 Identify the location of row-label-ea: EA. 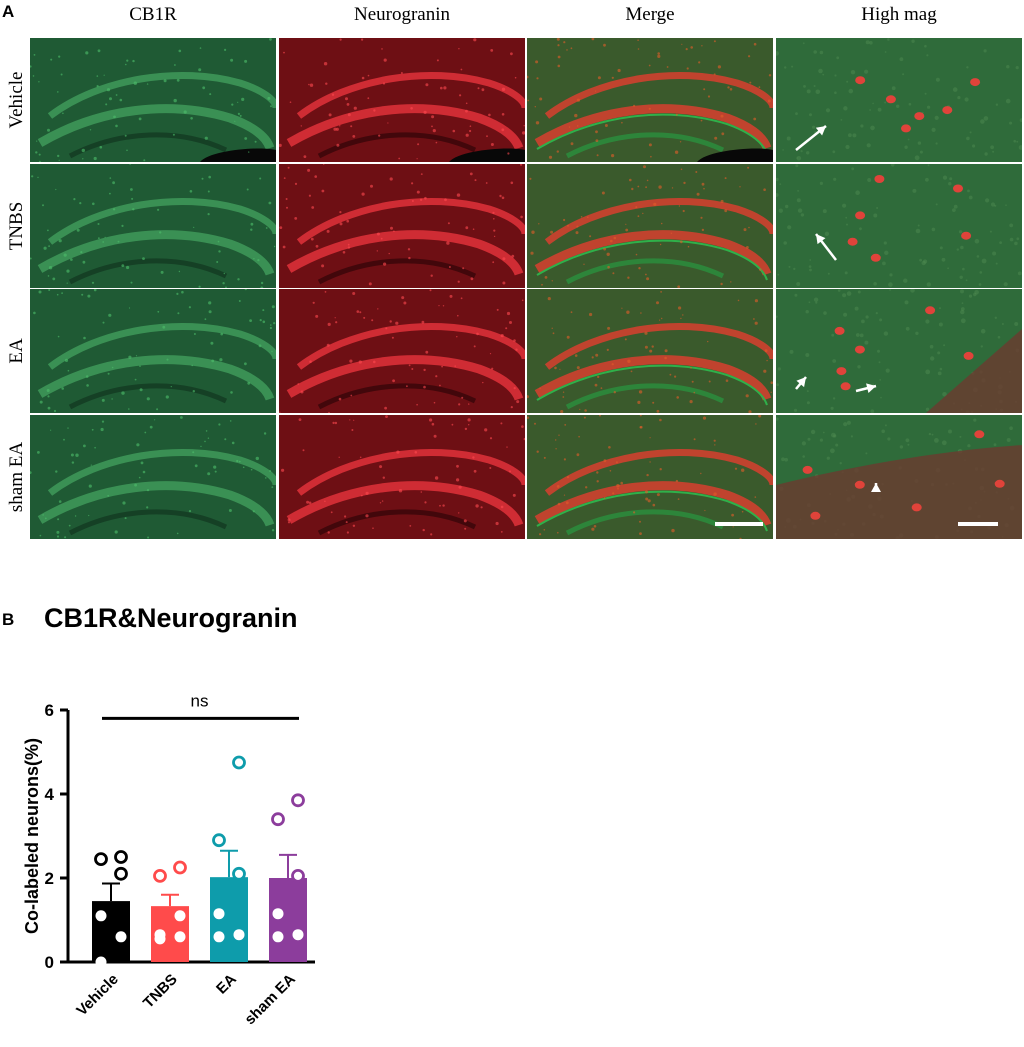
(16, 351).